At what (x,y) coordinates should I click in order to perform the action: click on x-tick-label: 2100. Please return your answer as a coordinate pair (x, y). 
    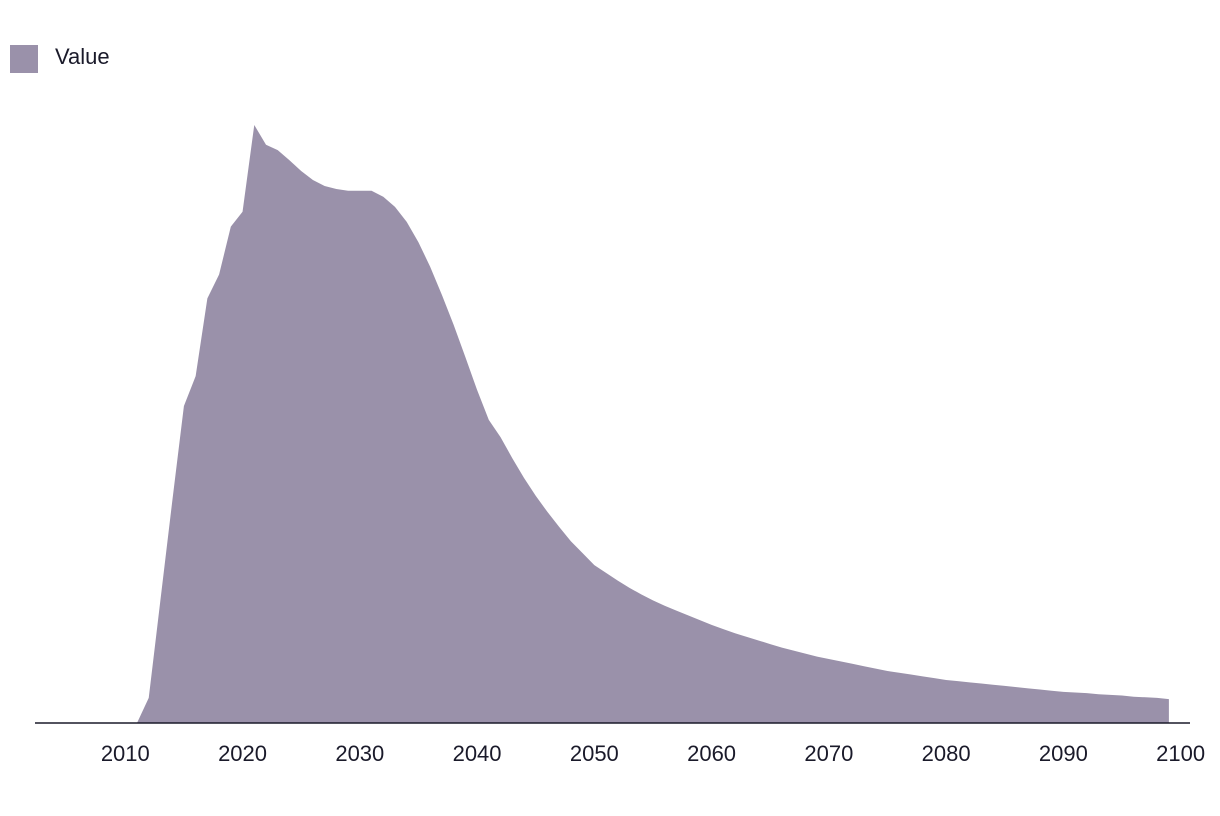
    Looking at the image, I should click on (1180, 753).